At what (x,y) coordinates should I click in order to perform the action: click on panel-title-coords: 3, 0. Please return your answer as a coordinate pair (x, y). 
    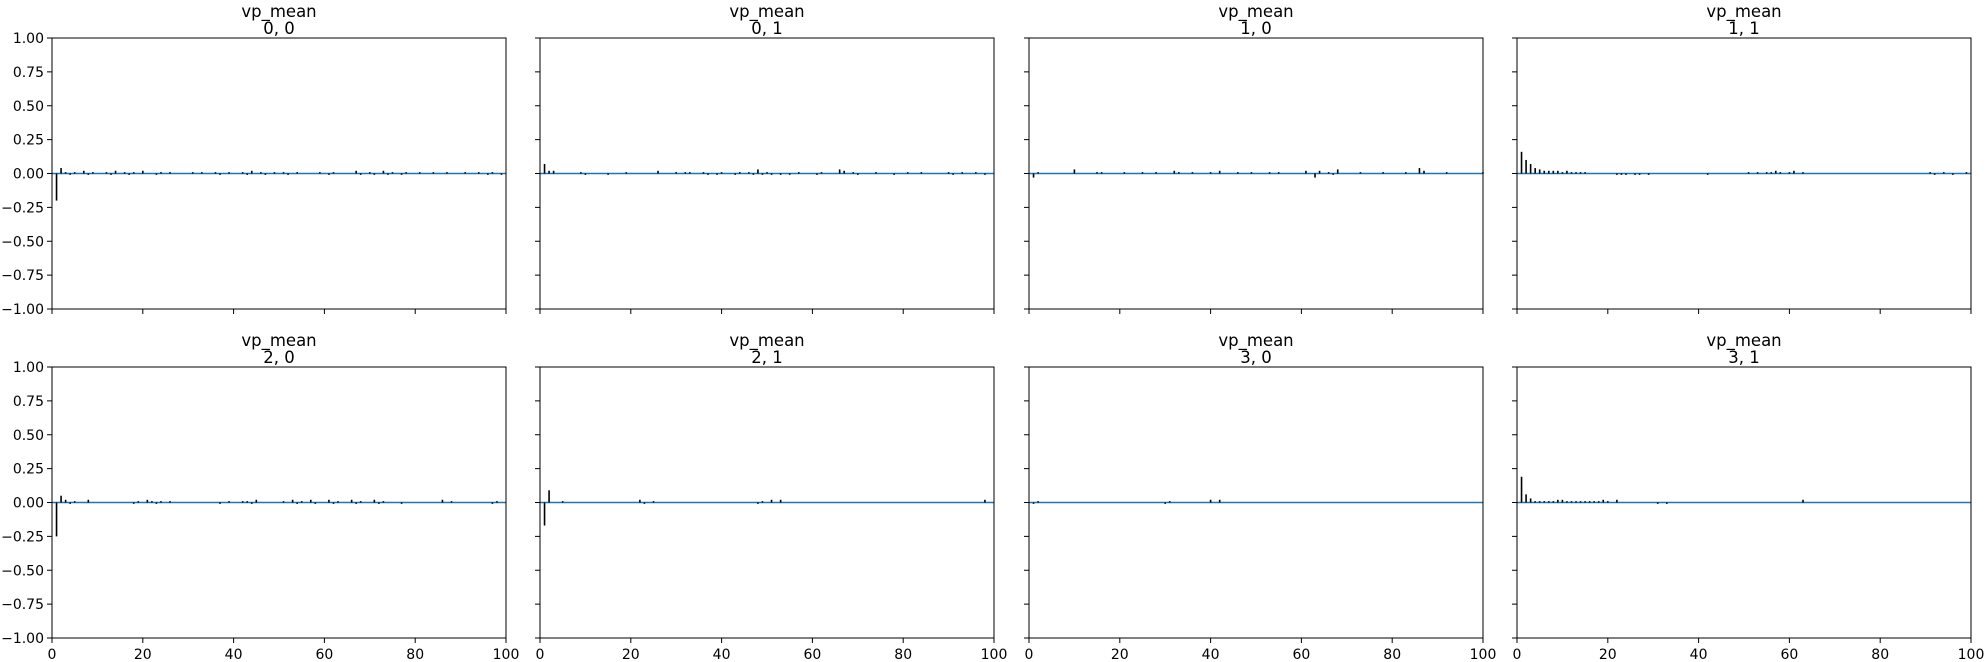
    Looking at the image, I should click on (1256, 357).